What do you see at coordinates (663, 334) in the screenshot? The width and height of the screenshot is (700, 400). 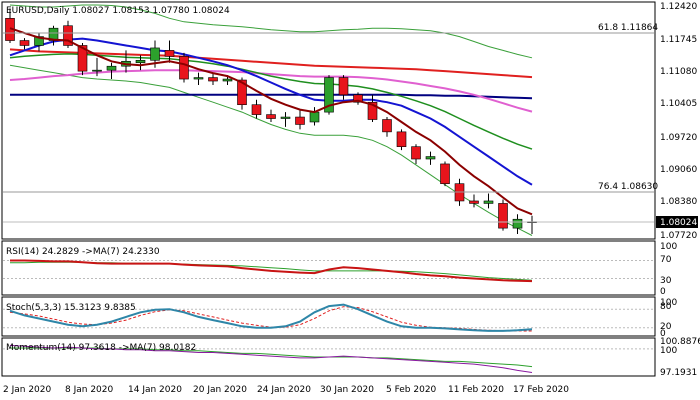 I see `stoch-tick: 0` at bounding box center [663, 334].